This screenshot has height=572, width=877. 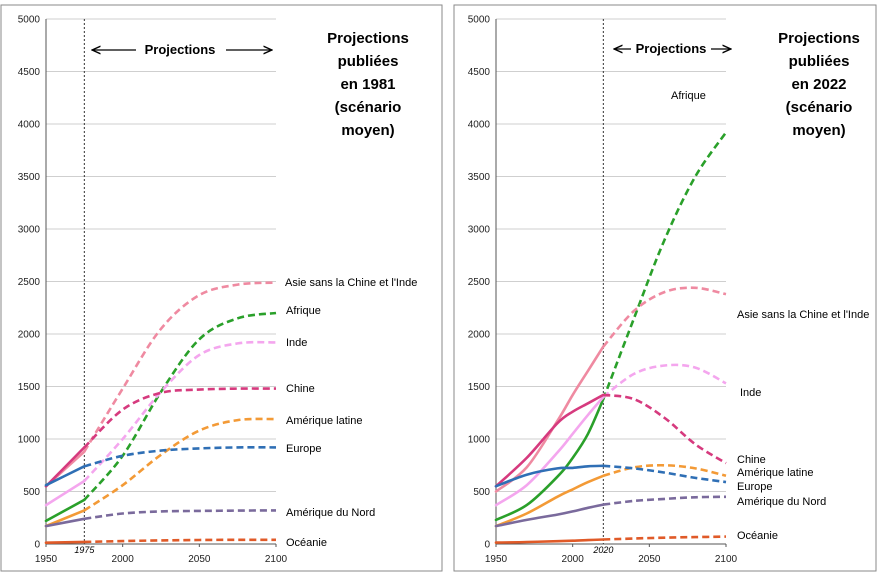 What do you see at coordinates (84, 550) in the screenshot?
I see `projection-start-year-label: 1975` at bounding box center [84, 550].